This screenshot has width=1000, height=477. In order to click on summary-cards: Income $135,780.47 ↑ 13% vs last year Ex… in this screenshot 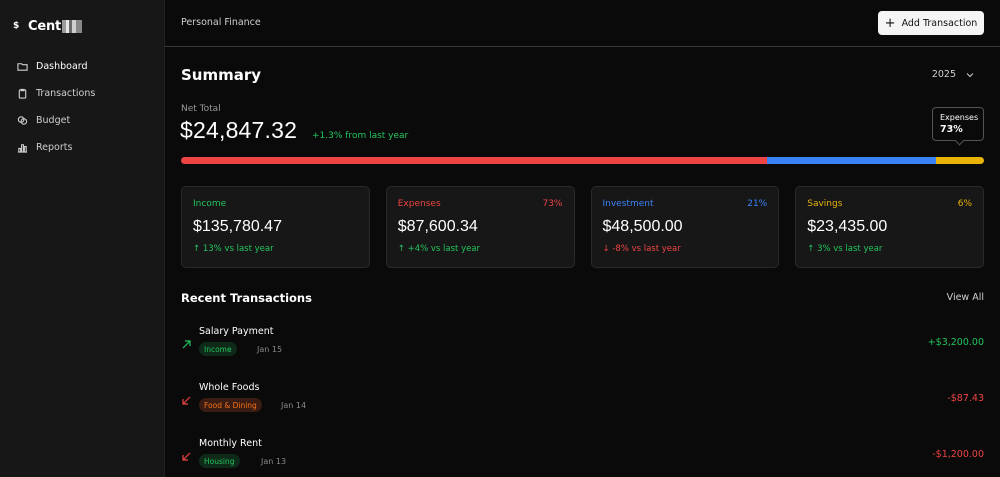, I will do `click(582, 227)`.